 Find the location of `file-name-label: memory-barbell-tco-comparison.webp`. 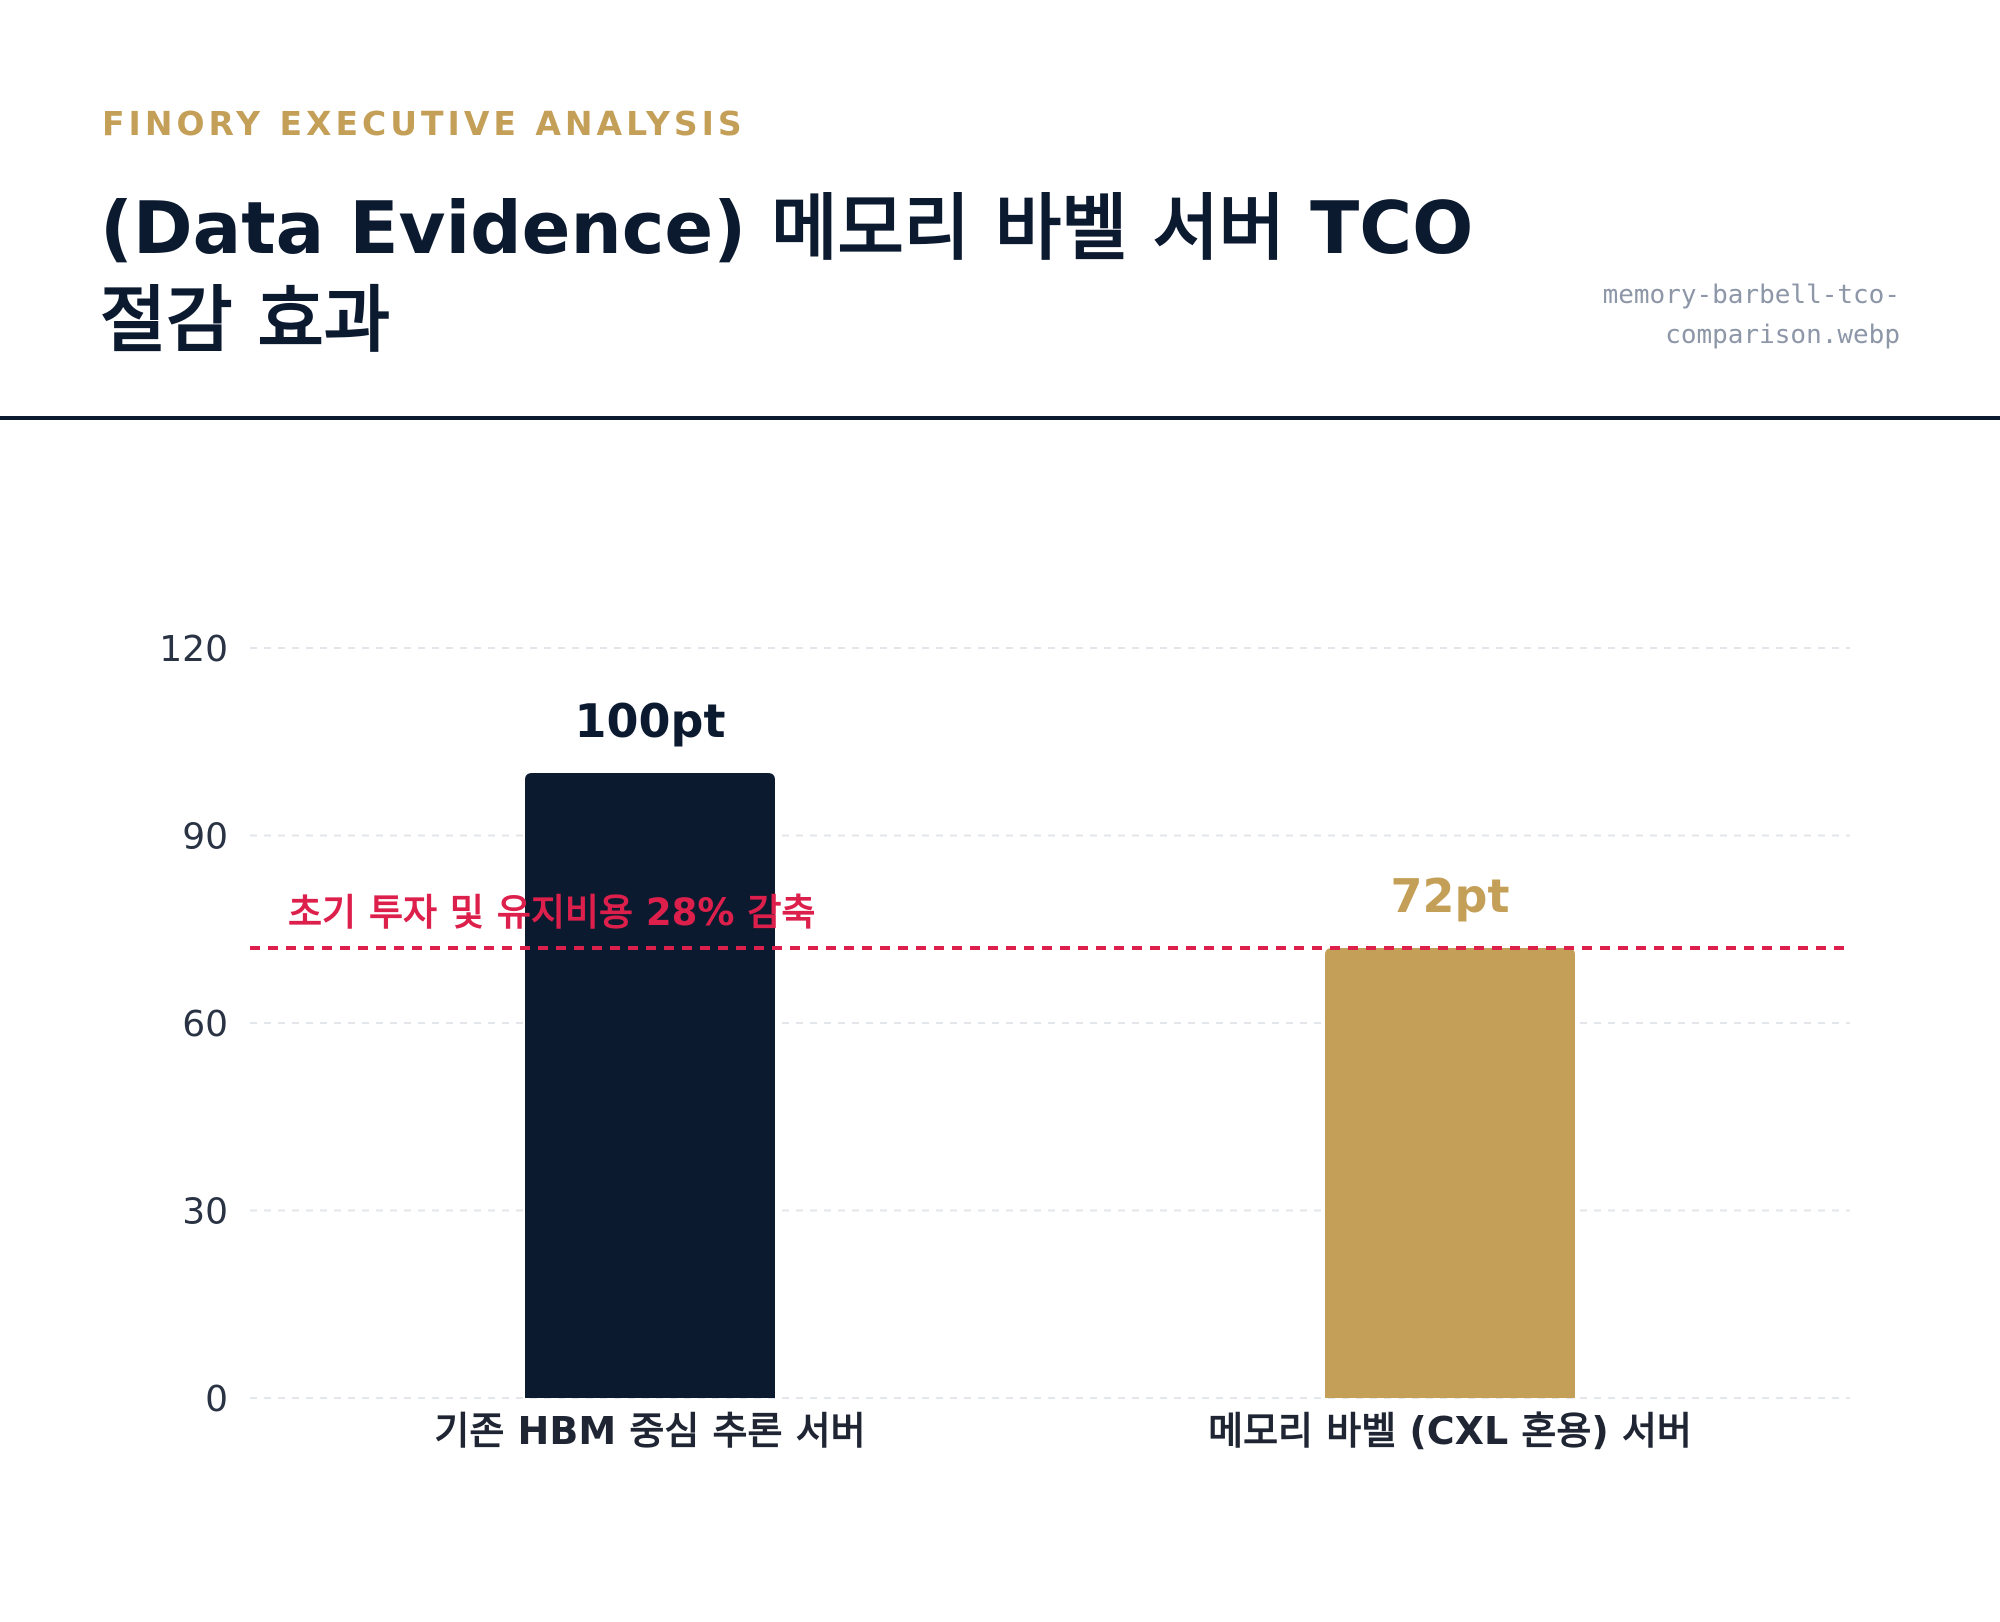

file-name-label: memory-barbell-tco-comparison.webp is located at coordinates (1751, 315).